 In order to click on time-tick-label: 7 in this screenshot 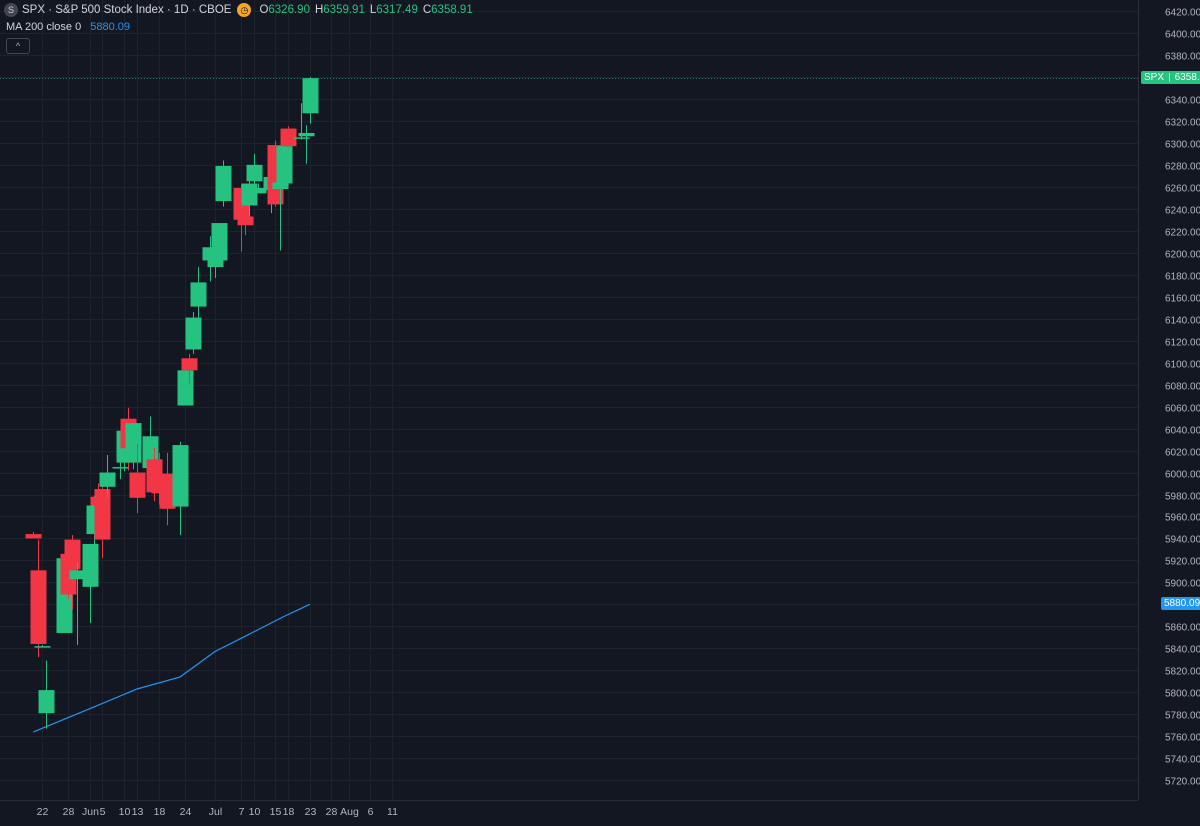, I will do `click(242, 812)`.